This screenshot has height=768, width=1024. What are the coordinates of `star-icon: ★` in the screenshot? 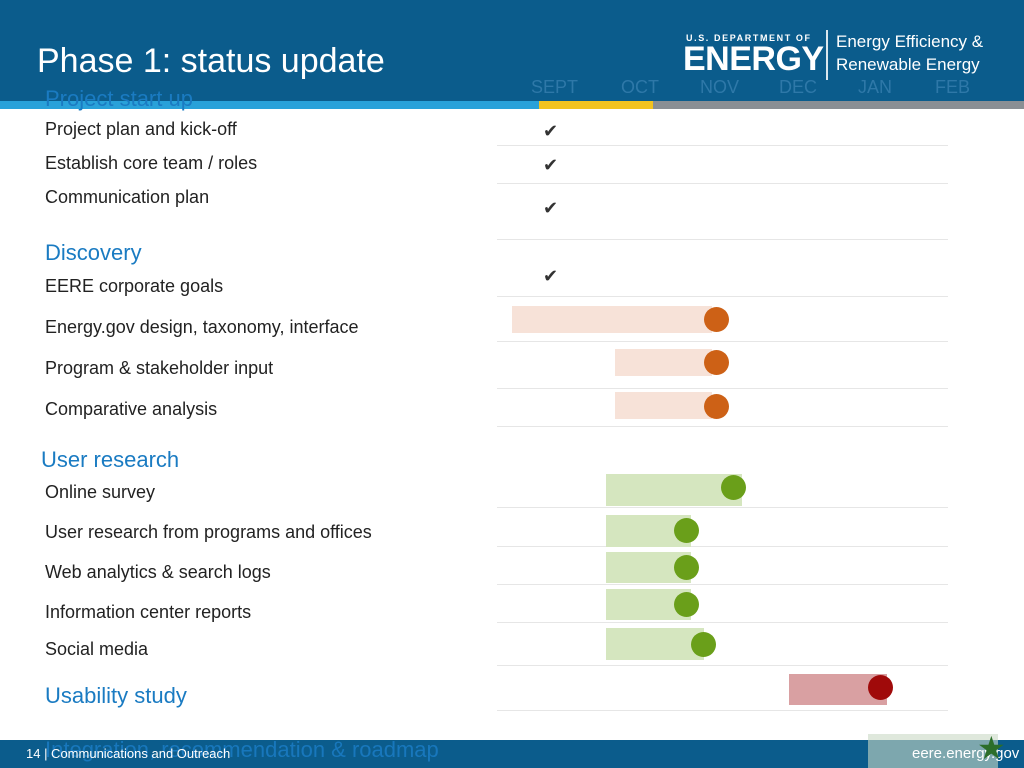 It's located at (991, 748).